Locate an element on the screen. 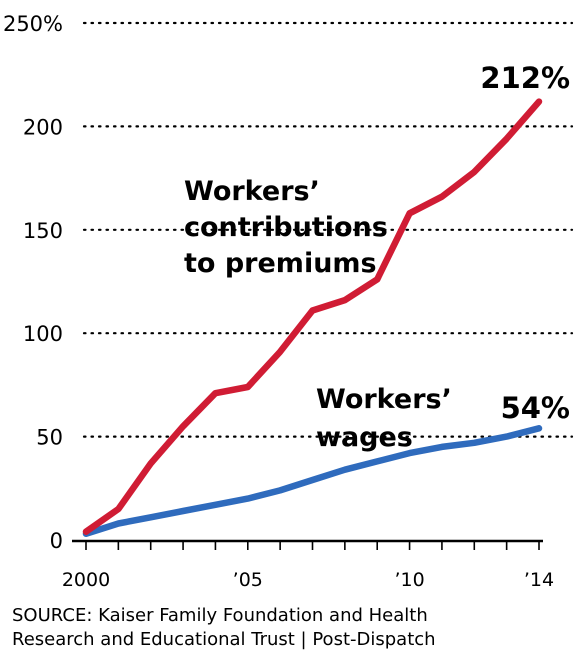  x-axis: 2000 ’05 ’10 ’14 is located at coordinates (308, 565).